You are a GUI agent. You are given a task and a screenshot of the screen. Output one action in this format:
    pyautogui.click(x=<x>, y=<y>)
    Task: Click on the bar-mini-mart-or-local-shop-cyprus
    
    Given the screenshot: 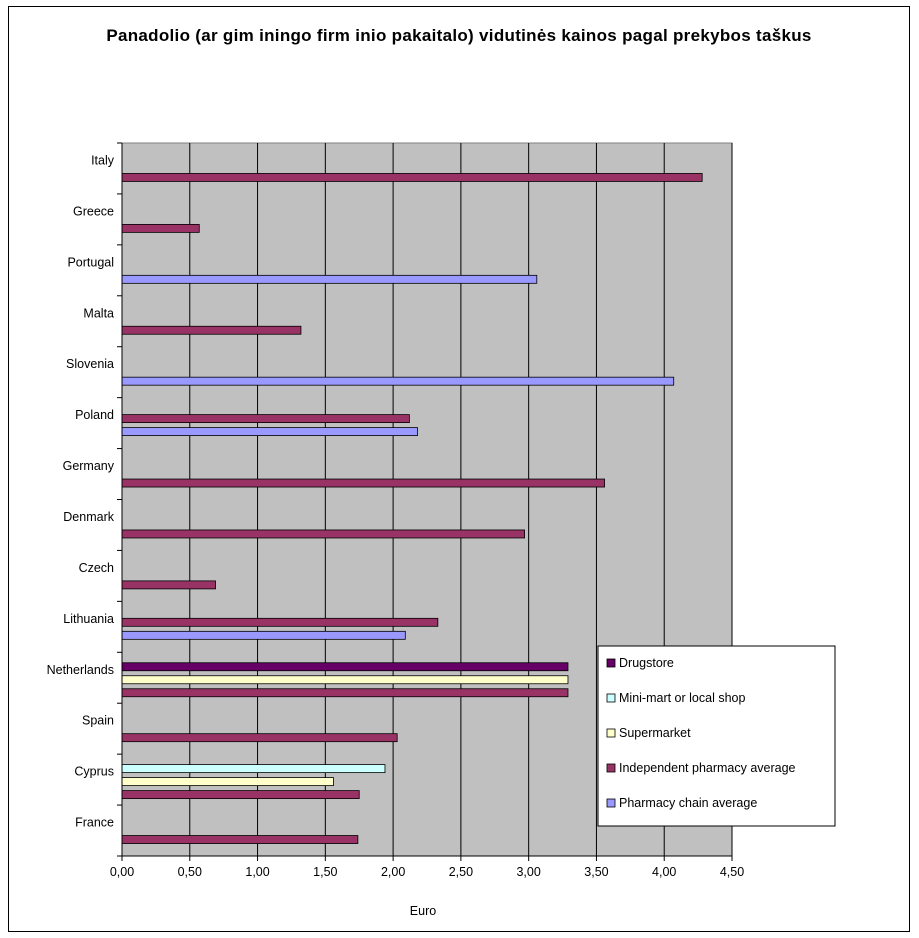 What is the action you would take?
    pyautogui.click(x=253, y=769)
    